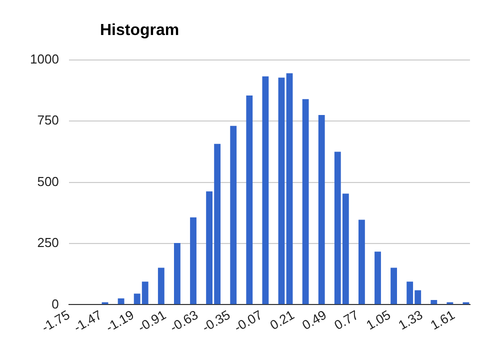 The height and width of the screenshot is (349, 482). What do you see at coordinates (48, 181) in the screenshot?
I see `y-tick-label: 500` at bounding box center [48, 181].